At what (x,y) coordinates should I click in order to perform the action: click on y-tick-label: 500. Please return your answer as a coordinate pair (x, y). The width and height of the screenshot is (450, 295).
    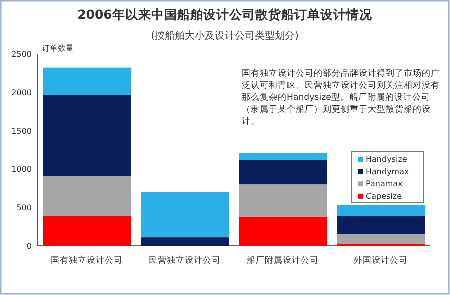
    Looking at the image, I should click on (24, 208).